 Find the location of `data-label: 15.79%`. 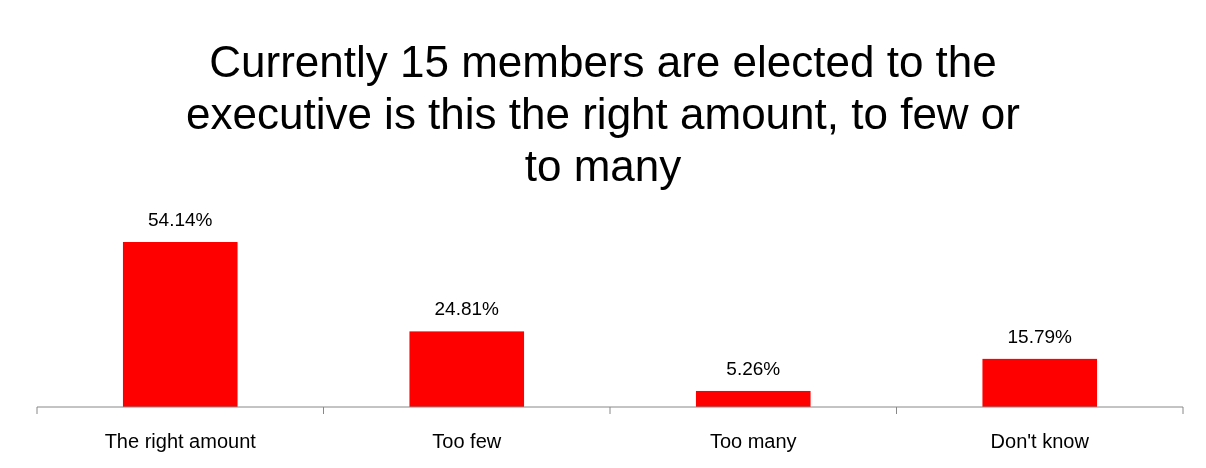

data-label: 15.79% is located at coordinates (1040, 336).